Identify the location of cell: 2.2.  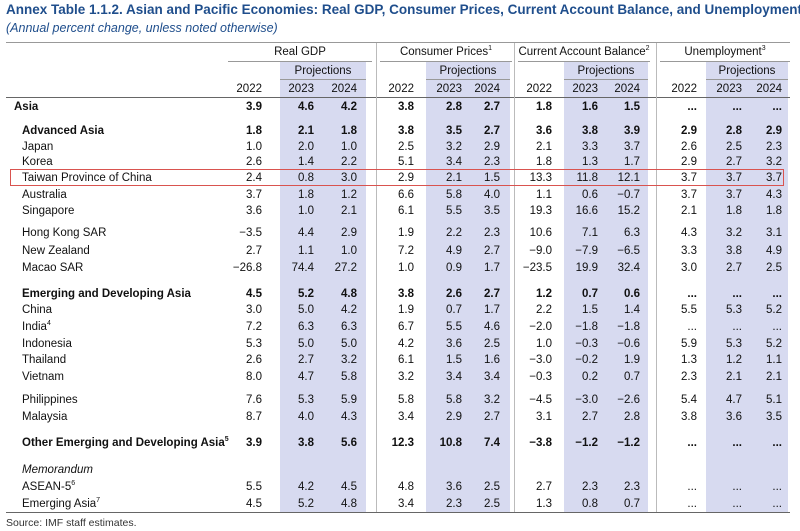
(544, 310).